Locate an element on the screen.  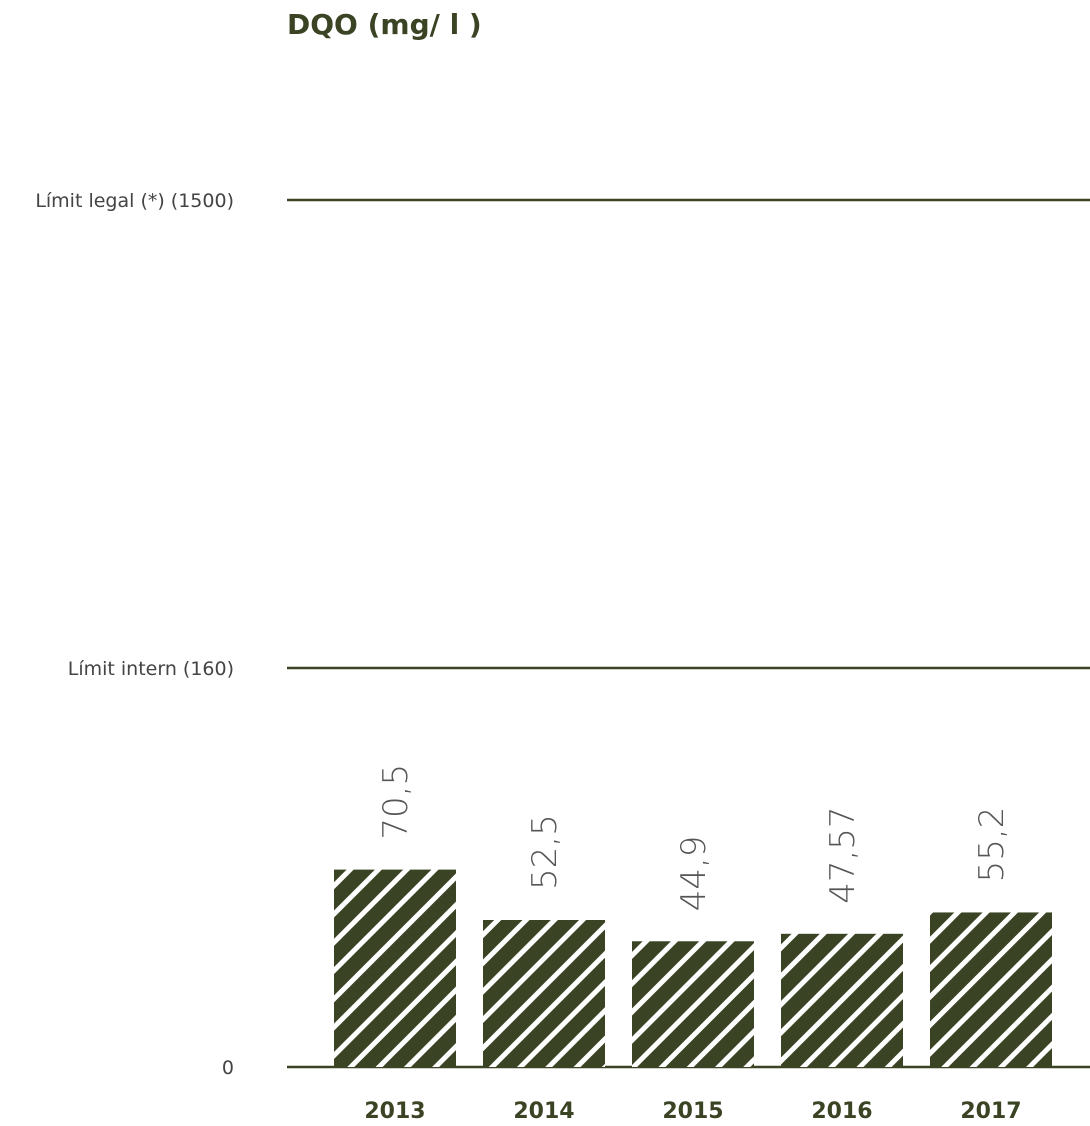
value-label-2015: 44,9 is located at coordinates (694, 874).